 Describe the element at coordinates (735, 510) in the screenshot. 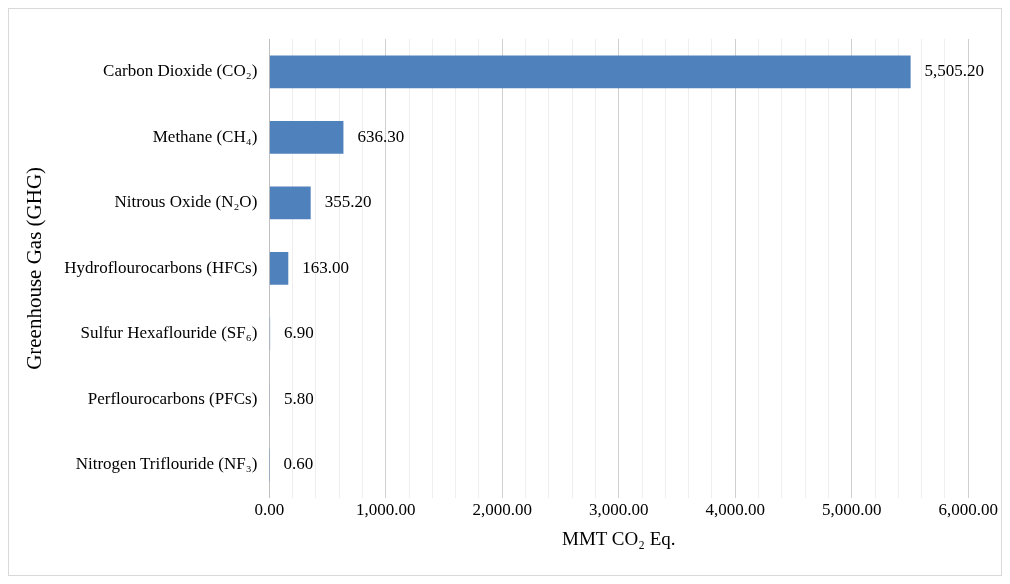

I see `x-tick-label: 4,000.00` at that location.